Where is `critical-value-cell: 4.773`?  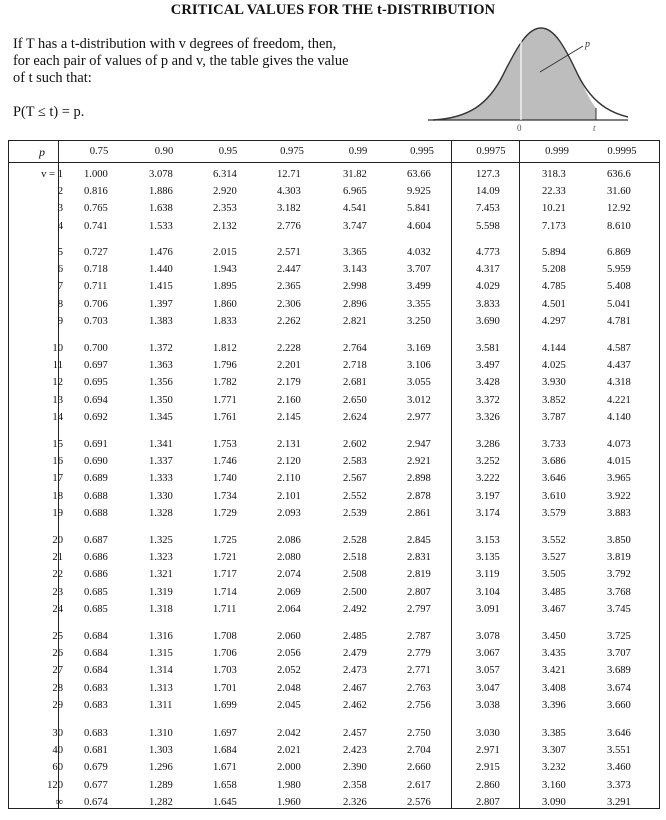 critical-value-cell: 4.773 is located at coordinates (488, 252).